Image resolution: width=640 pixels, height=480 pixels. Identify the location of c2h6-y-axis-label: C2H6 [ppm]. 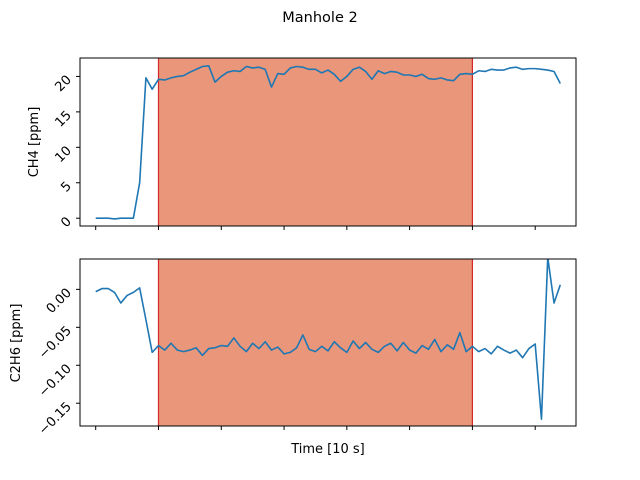
(16, 343).